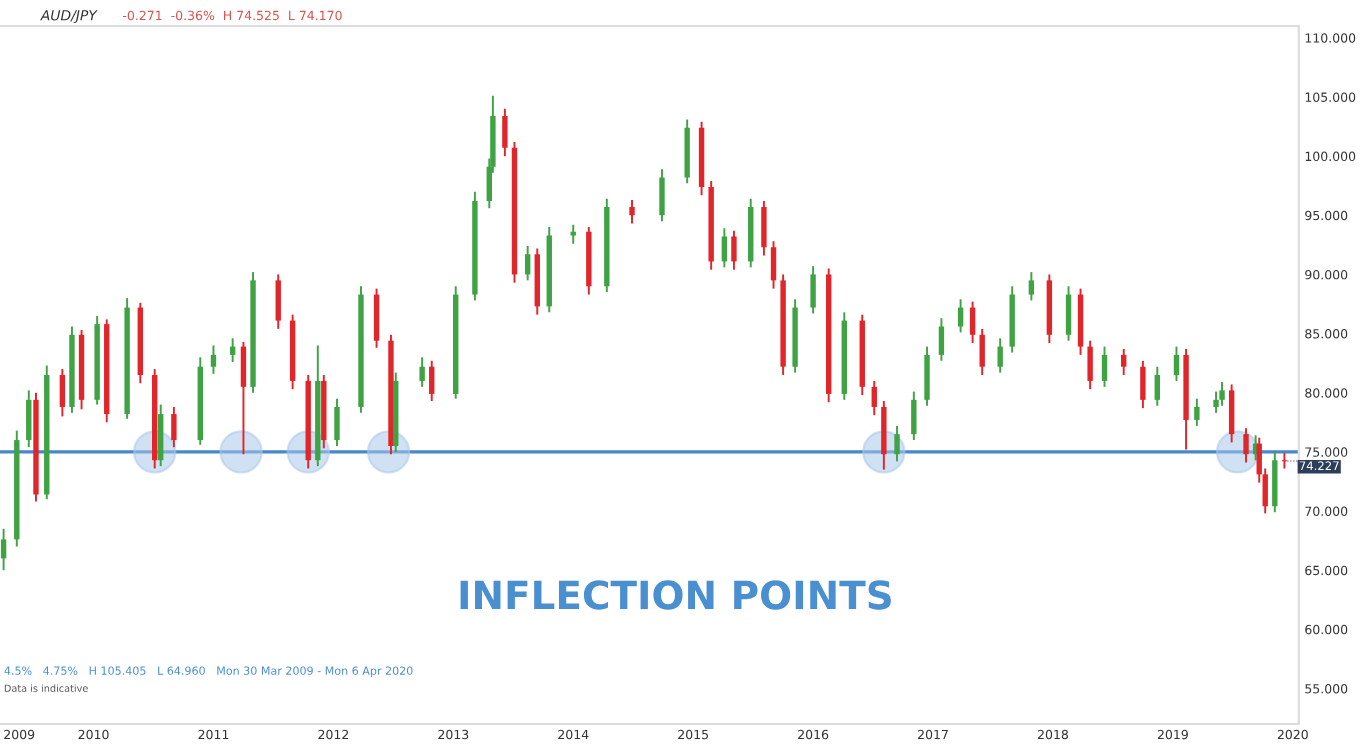  Describe the element at coordinates (675, 595) in the screenshot. I see `annotation: INFLECTION POINTS` at that location.